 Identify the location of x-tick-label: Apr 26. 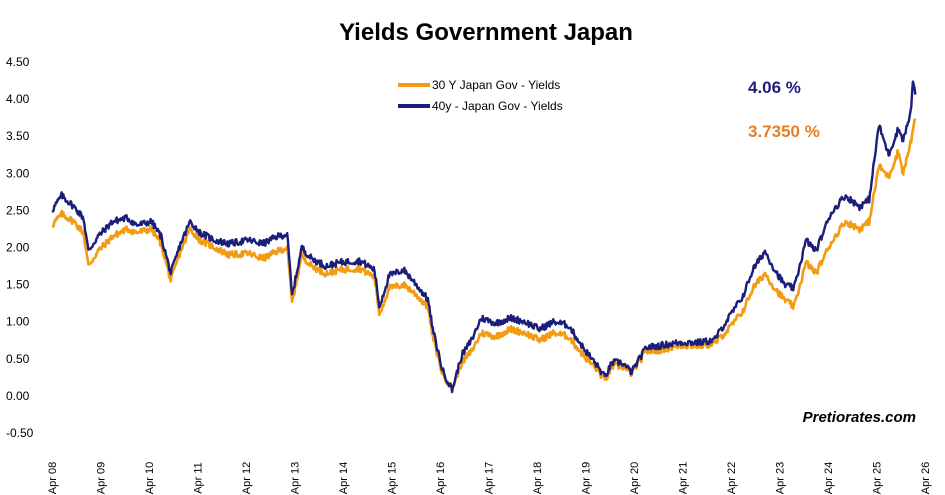
(926, 478).